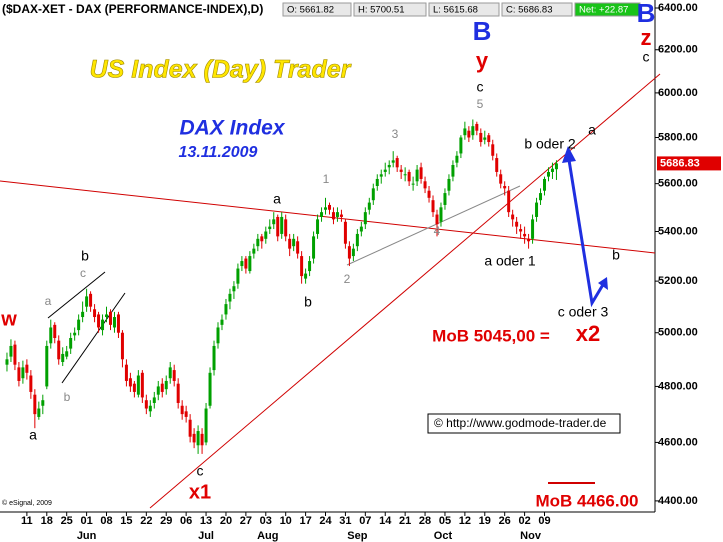 This screenshot has height=542, width=723. What do you see at coordinates (226, 521) in the screenshot?
I see `x-tick-label: 20` at bounding box center [226, 521].